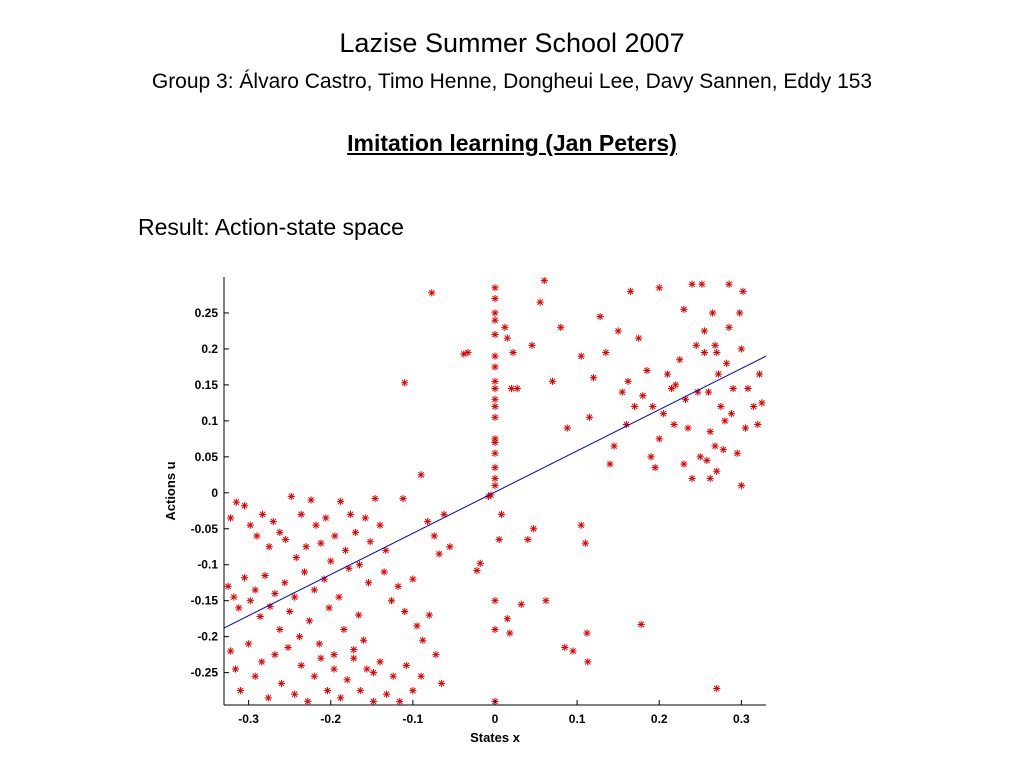 This screenshot has width=1024, height=768. What do you see at coordinates (205, 673) in the screenshot?
I see `y-tick-label: -0.25` at bounding box center [205, 673].